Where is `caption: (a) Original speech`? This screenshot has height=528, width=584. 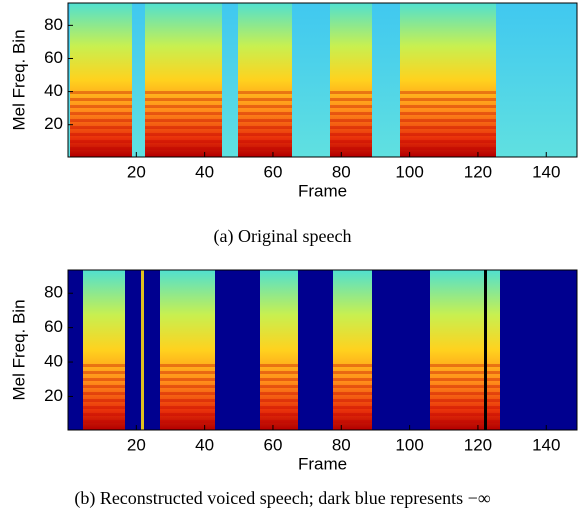 caption: (a) Original speech is located at coordinates (283, 236).